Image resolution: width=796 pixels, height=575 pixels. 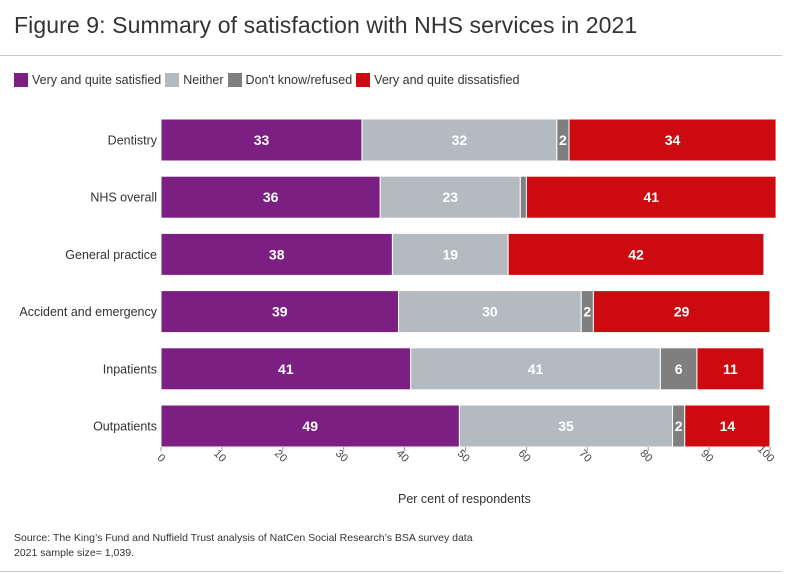 I want to click on sample-size-line: 2021 sample size= 1,039., so click(x=74, y=553).